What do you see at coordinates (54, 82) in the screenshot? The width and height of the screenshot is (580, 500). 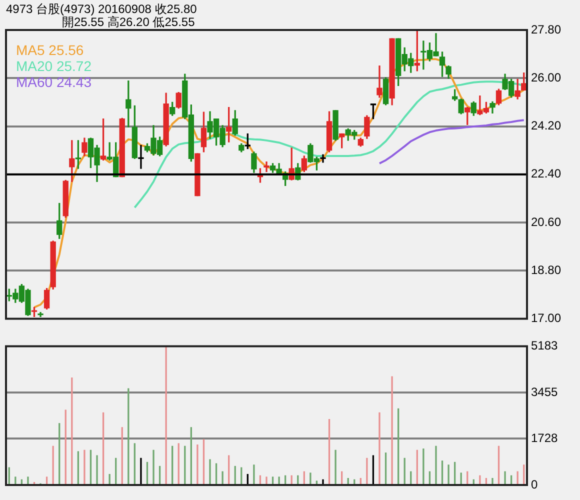 I see `text: MA60 24.43` at bounding box center [54, 82].